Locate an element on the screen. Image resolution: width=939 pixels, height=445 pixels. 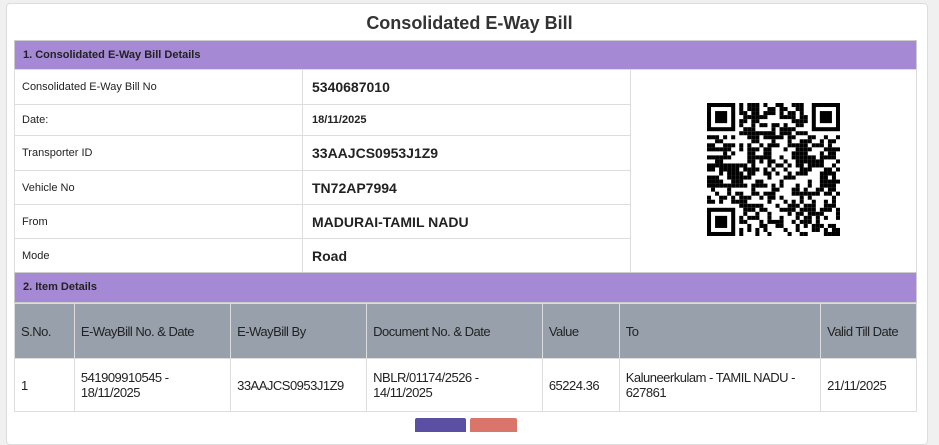
page-title: Consolidated E-Way Bill is located at coordinates (469, 23).